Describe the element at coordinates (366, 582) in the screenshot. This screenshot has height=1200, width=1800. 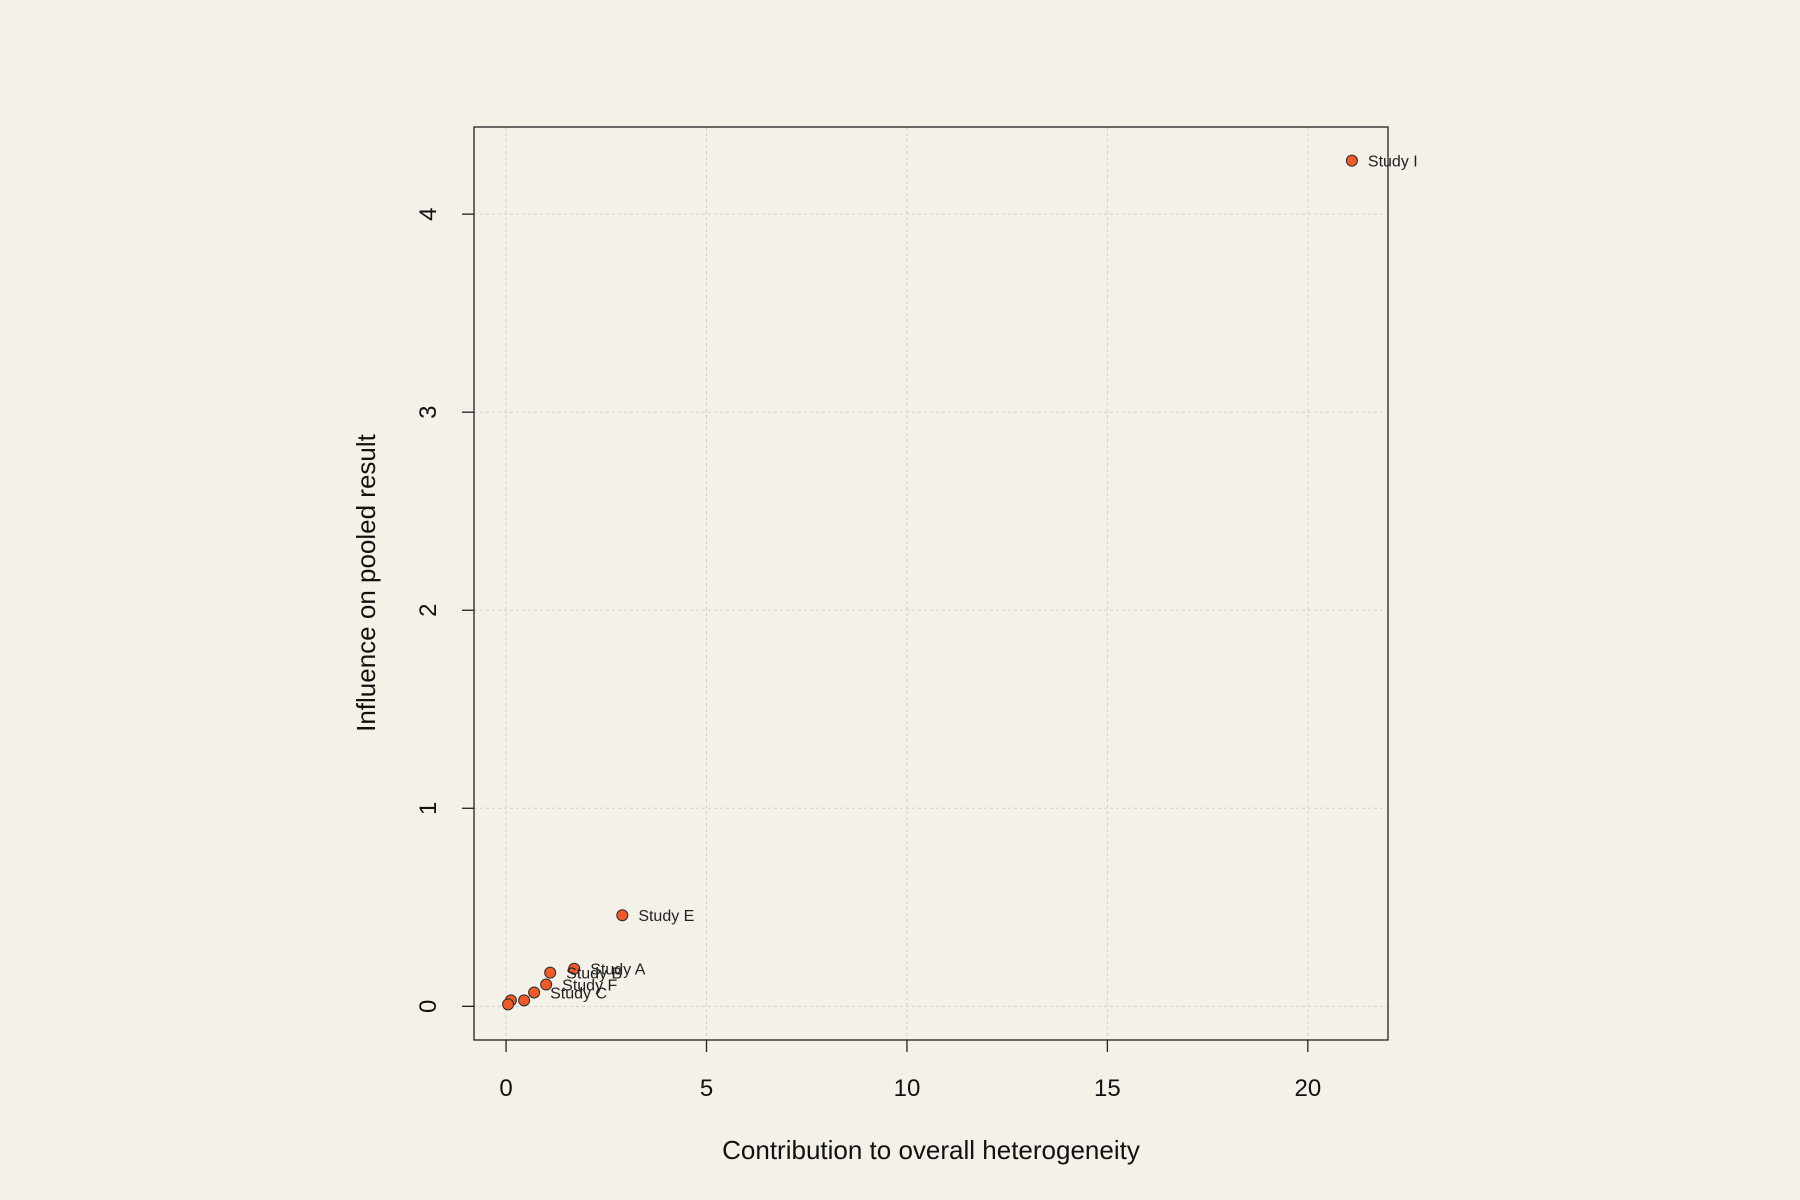
I see `y-axis-title: Influence on pooled result` at that location.